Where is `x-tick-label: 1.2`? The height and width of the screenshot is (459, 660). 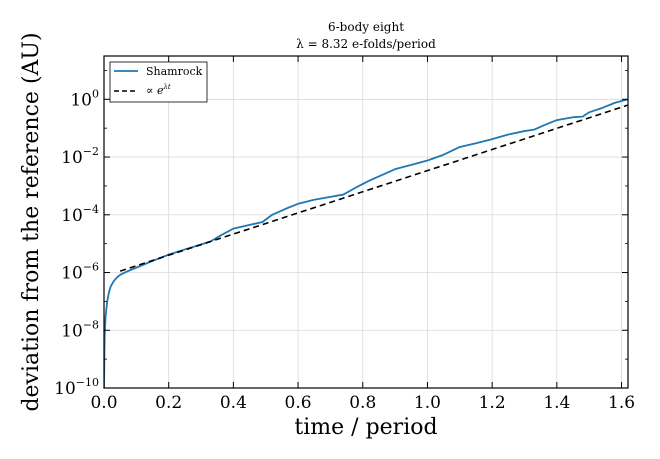 x-tick-label: 1.2 is located at coordinates (492, 403).